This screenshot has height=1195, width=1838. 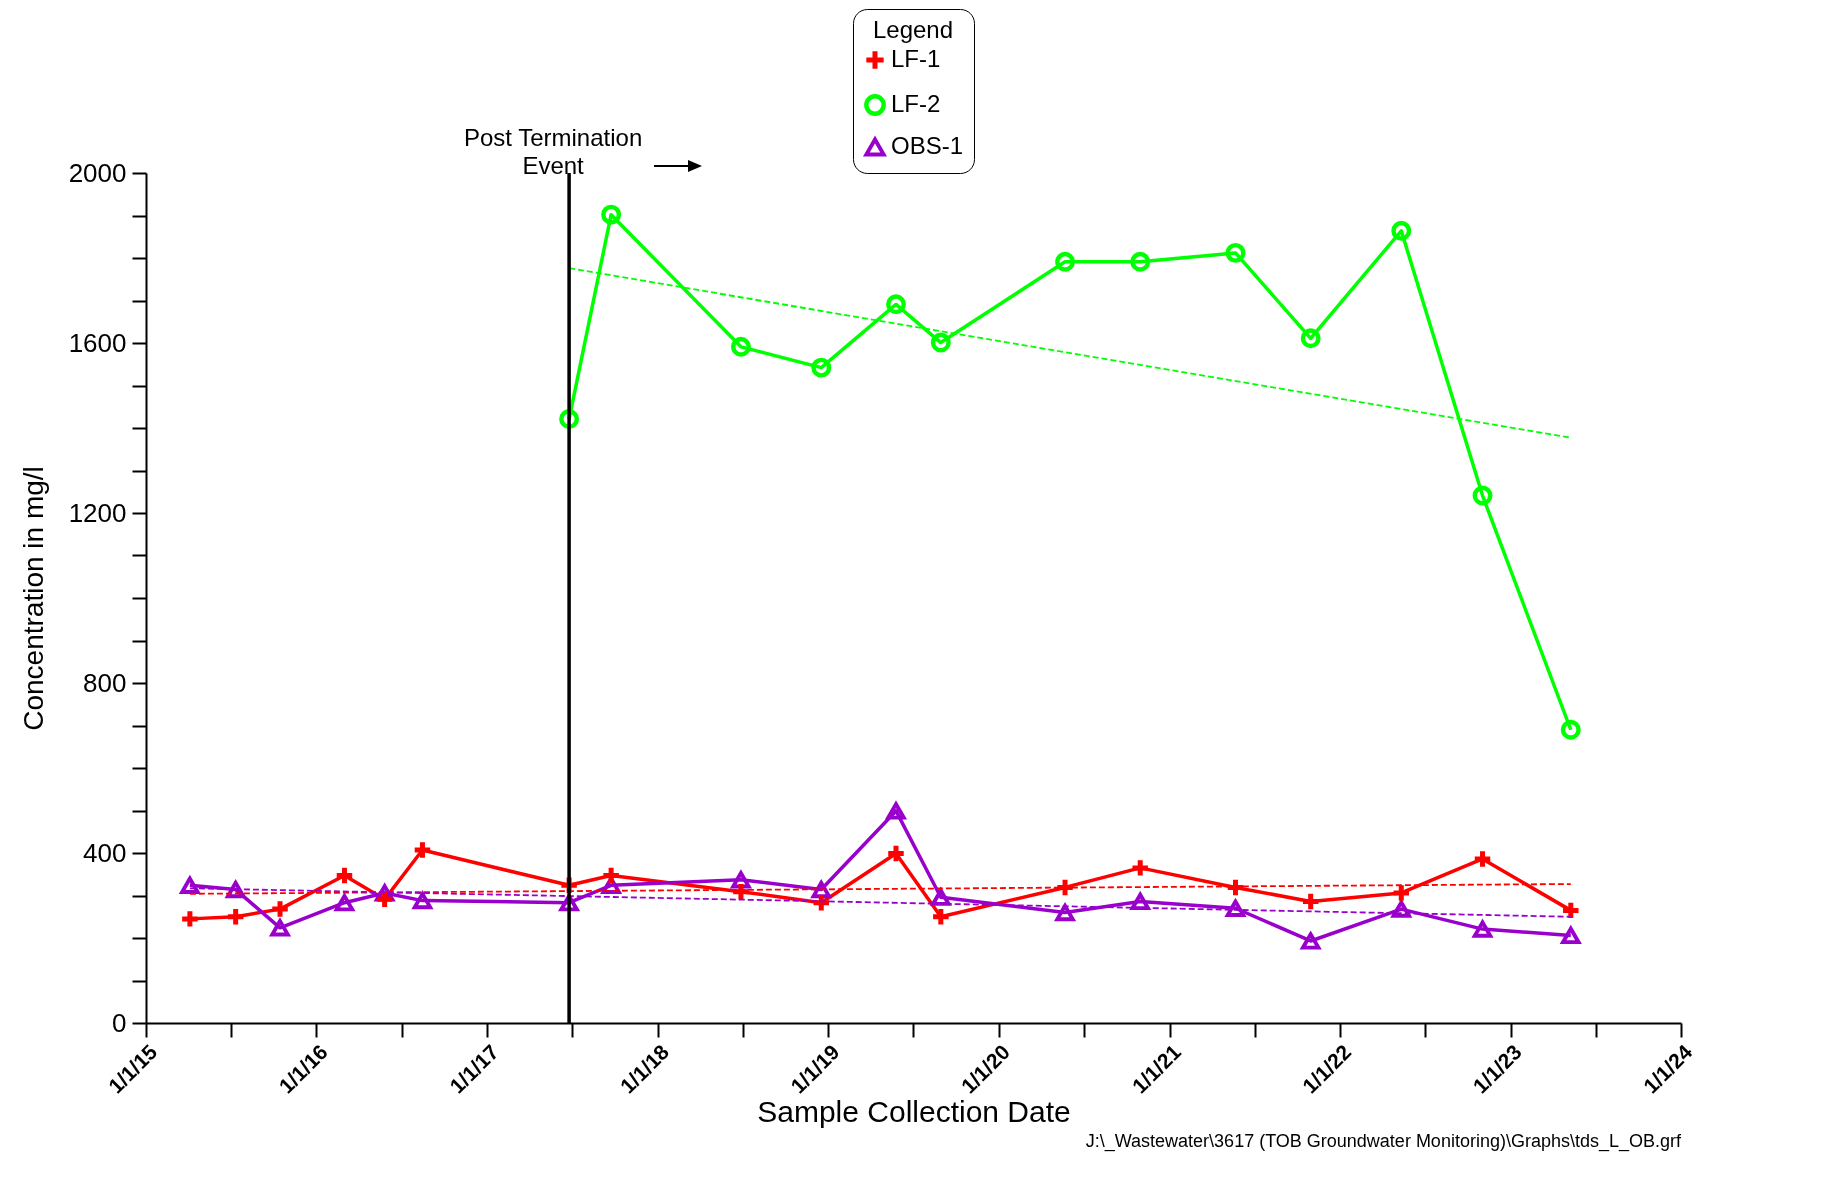 I want to click on y-tick-label: 800, so click(x=105, y=682).